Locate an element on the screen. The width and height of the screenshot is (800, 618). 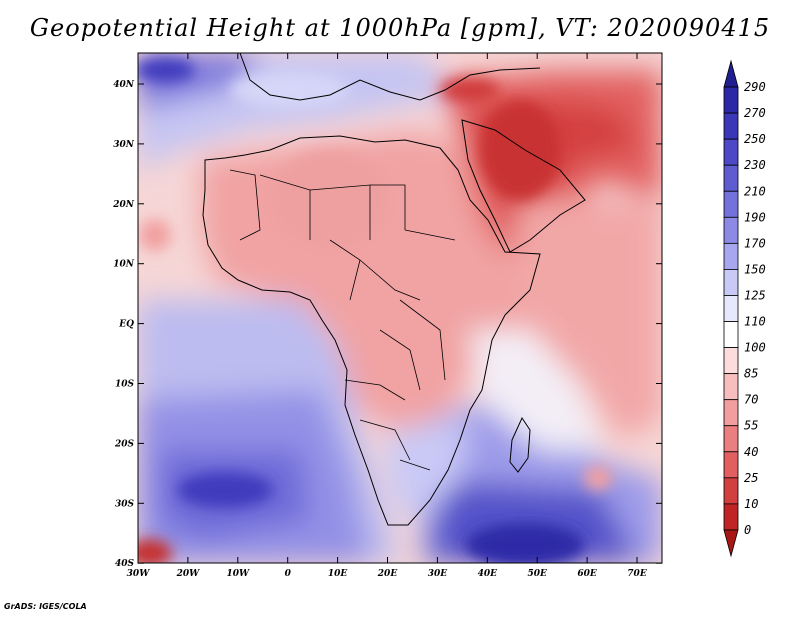
lon-tick-label: 40E is located at coordinates (488, 574).